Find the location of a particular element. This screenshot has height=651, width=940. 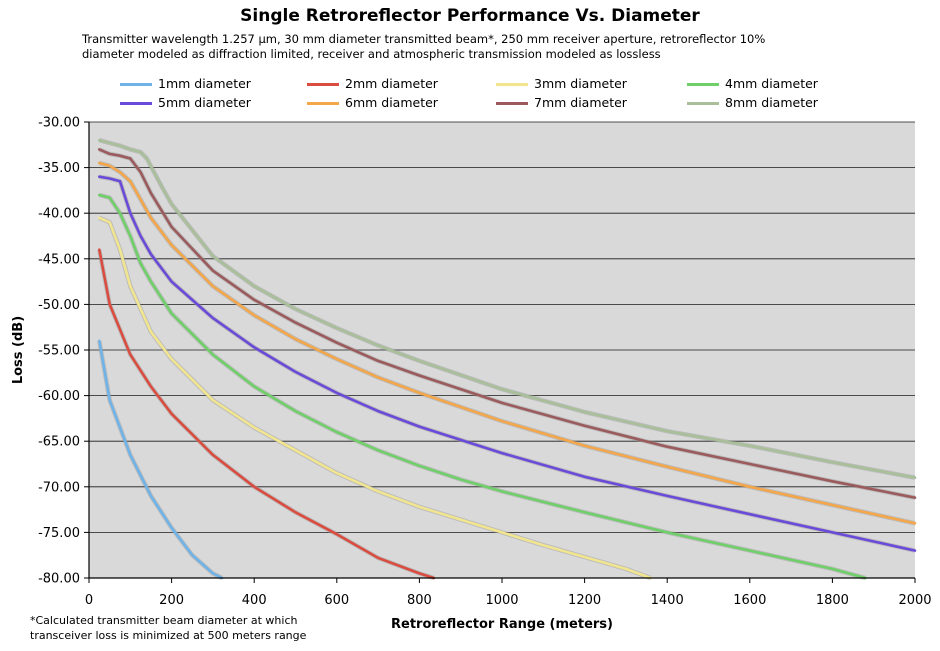

x-axis-label: Retroreflector Range (meters) is located at coordinates (502, 624).